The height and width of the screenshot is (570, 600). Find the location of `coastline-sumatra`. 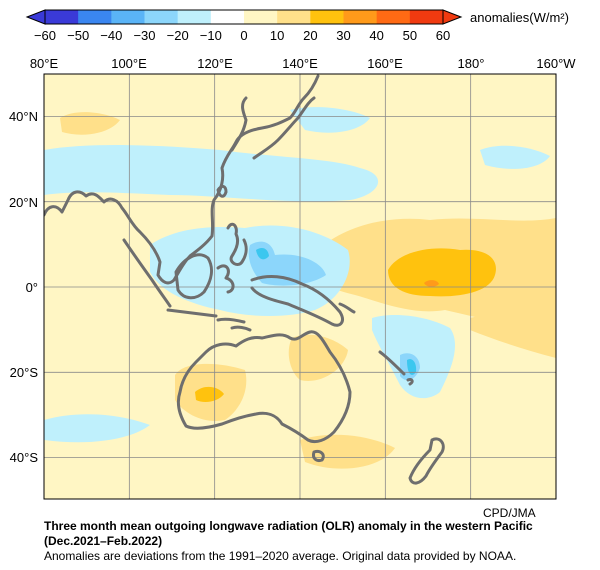

coastline-sumatra is located at coordinates (147, 273).